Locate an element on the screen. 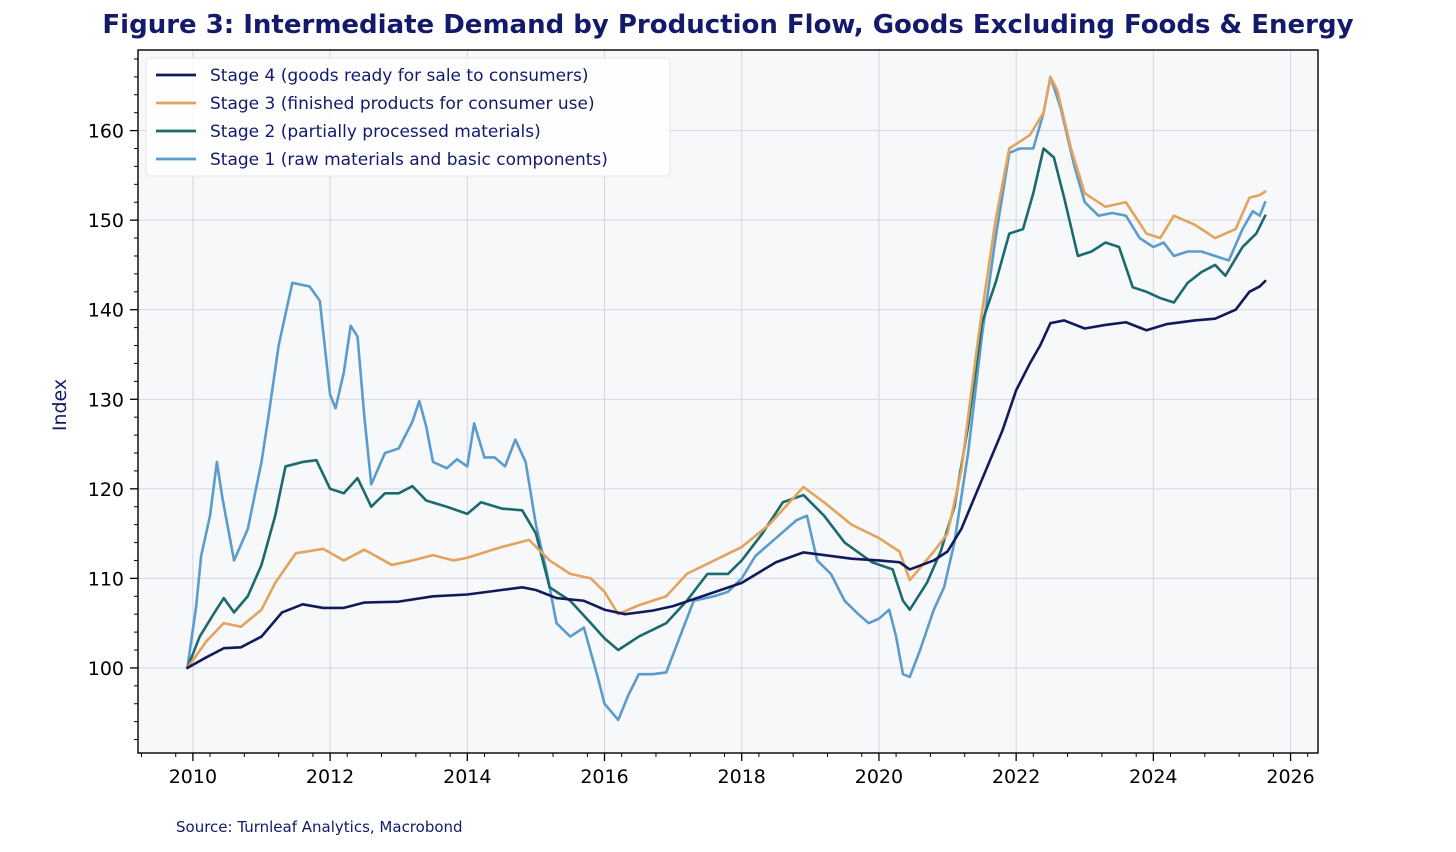 The width and height of the screenshot is (1456, 852). x-tick-label: 2022 is located at coordinates (1016, 777).